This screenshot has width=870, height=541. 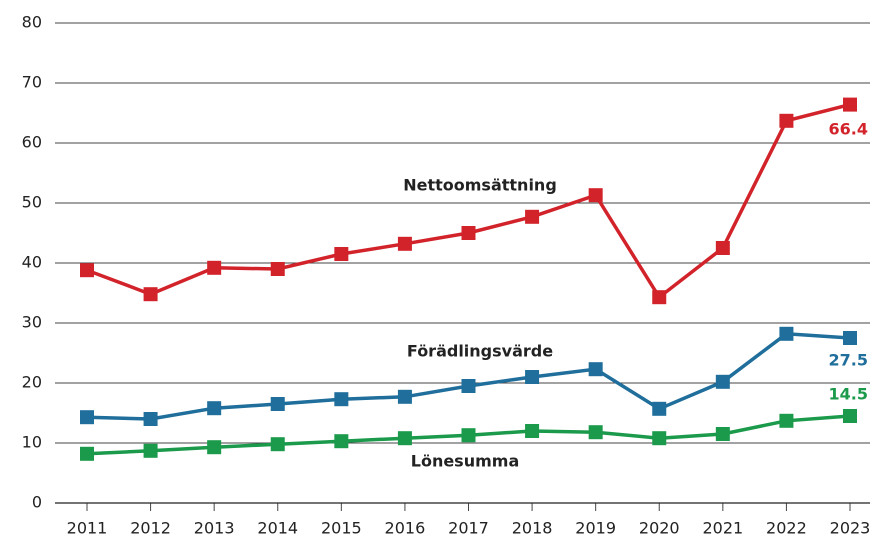 What do you see at coordinates (786, 528) in the screenshot?
I see `x-tick-label: 2022` at bounding box center [786, 528].